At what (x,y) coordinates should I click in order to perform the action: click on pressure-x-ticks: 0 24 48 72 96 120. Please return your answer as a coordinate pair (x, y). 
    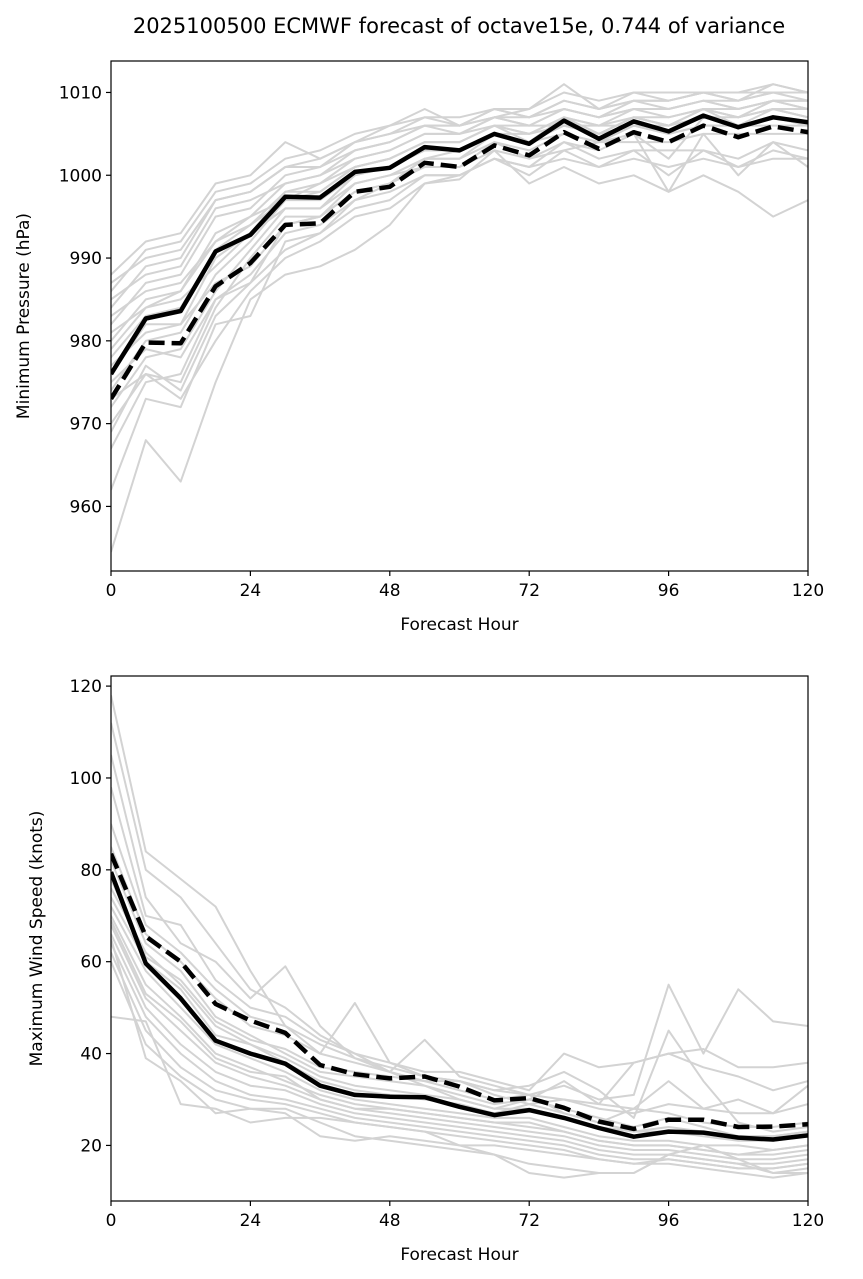
    Looking at the image, I should click on (465, 586).